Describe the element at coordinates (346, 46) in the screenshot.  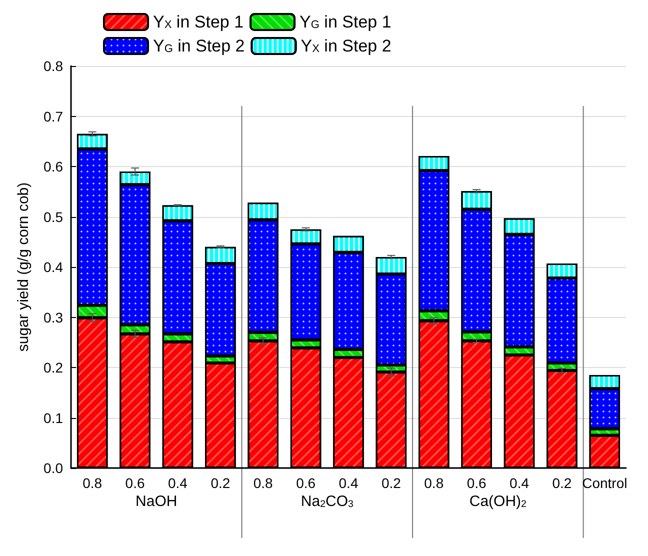
I see `legend-label: YX in Step 2` at that location.